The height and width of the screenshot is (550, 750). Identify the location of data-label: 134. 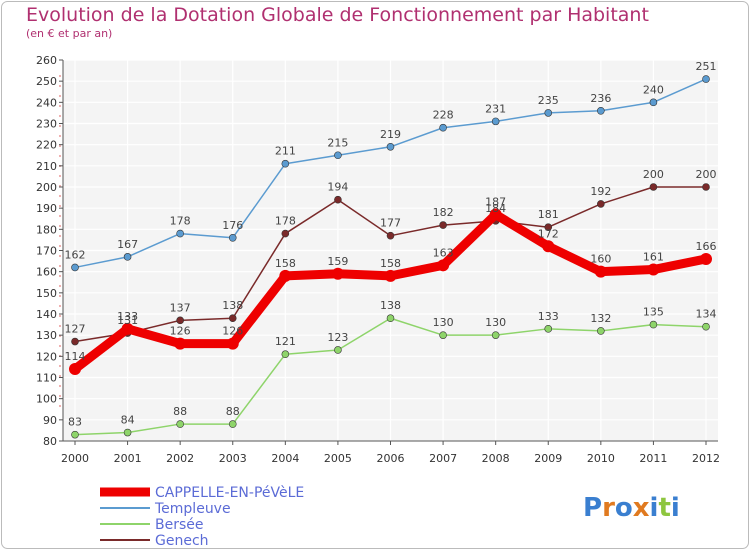
(706, 314).